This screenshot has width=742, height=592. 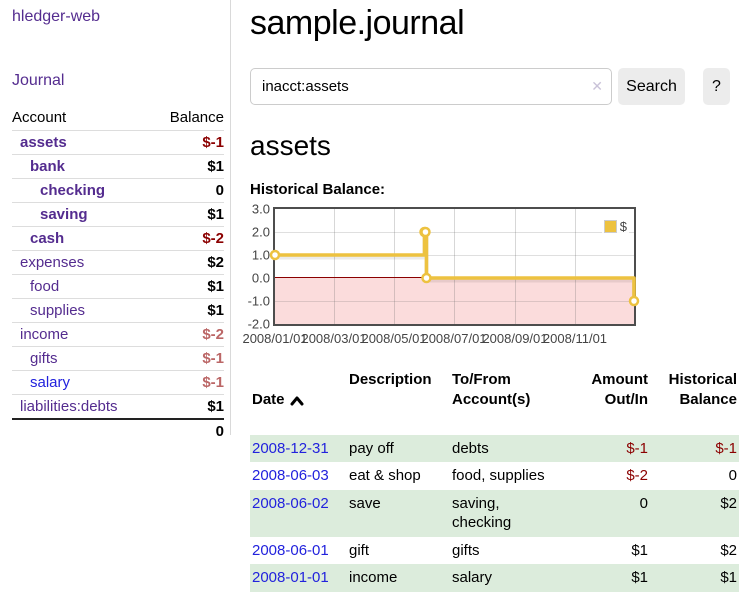 What do you see at coordinates (48, 166) in the screenshot?
I see `account-link-bank: bank` at bounding box center [48, 166].